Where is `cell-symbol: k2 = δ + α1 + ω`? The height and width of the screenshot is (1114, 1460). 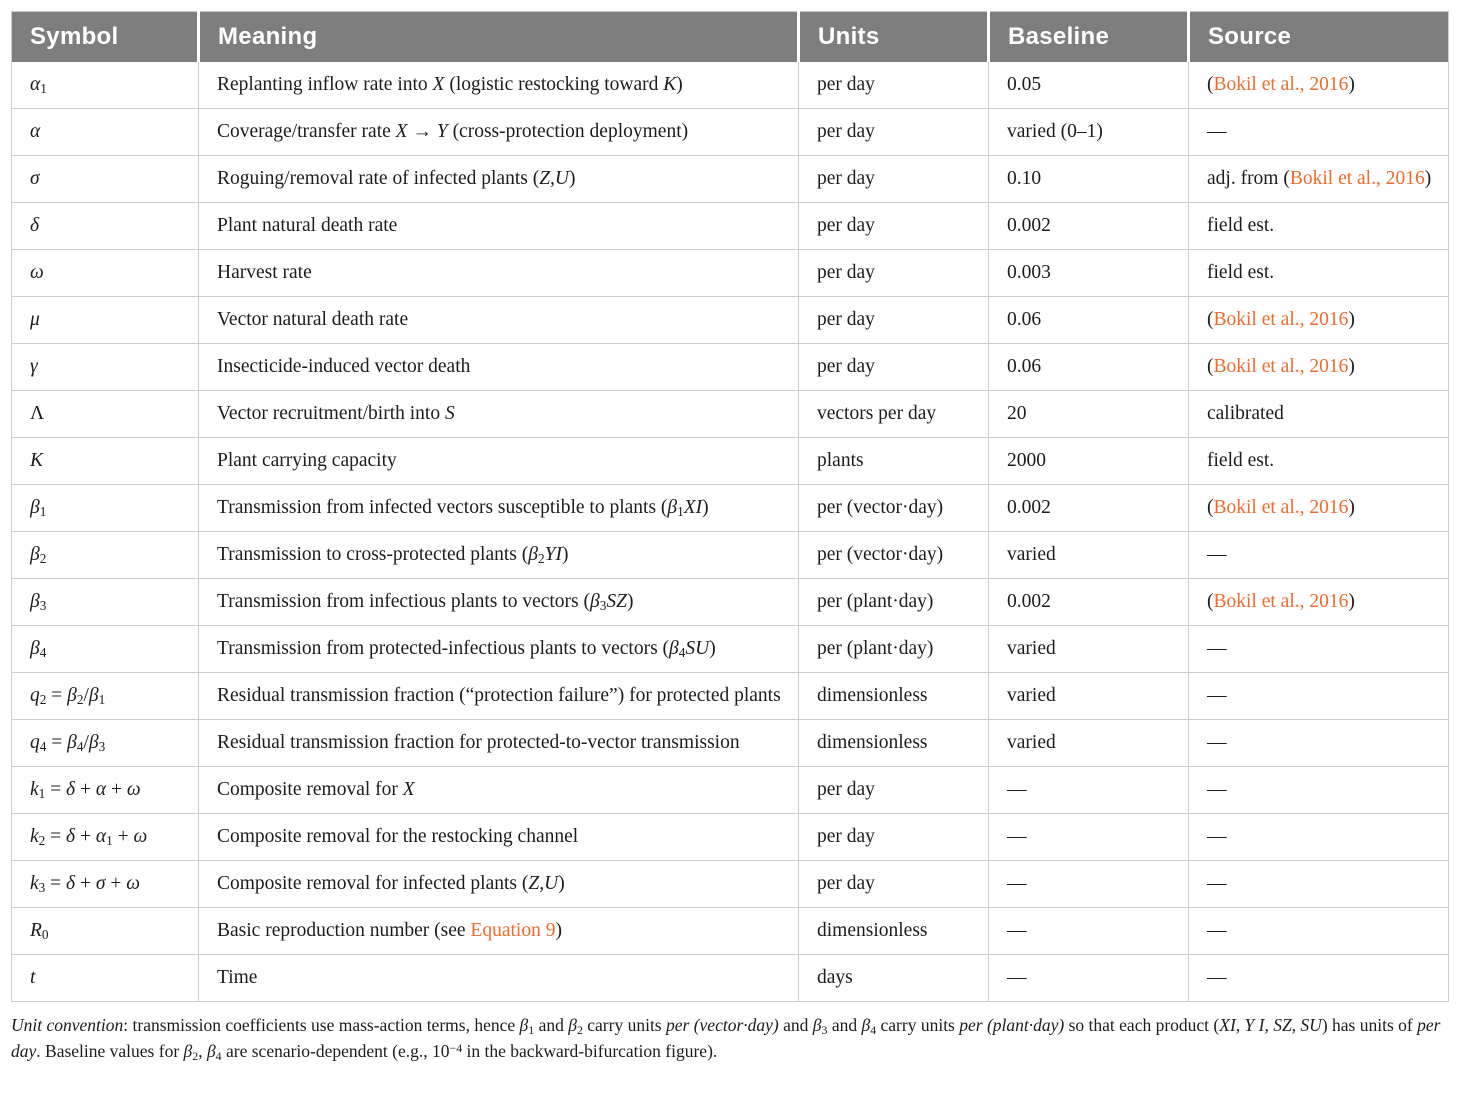
cell-symbol: k2 = δ + α1 + ω is located at coordinates (105, 837).